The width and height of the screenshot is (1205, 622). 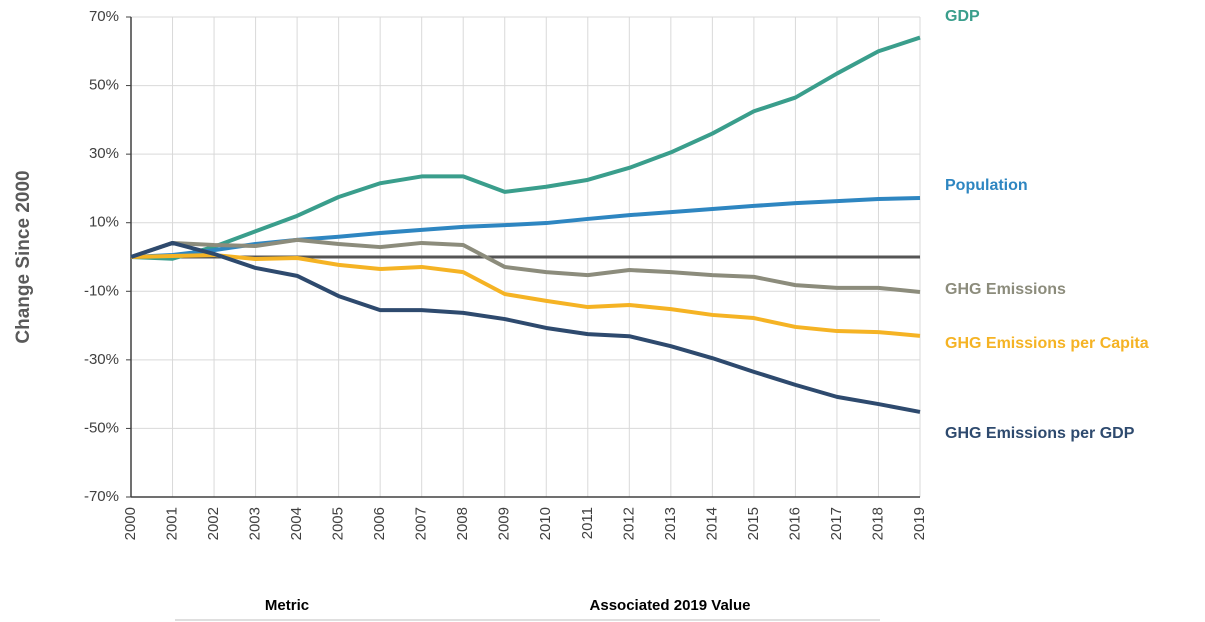 What do you see at coordinates (1005, 289) in the screenshot?
I see `series-label: GHG Emissions` at bounding box center [1005, 289].